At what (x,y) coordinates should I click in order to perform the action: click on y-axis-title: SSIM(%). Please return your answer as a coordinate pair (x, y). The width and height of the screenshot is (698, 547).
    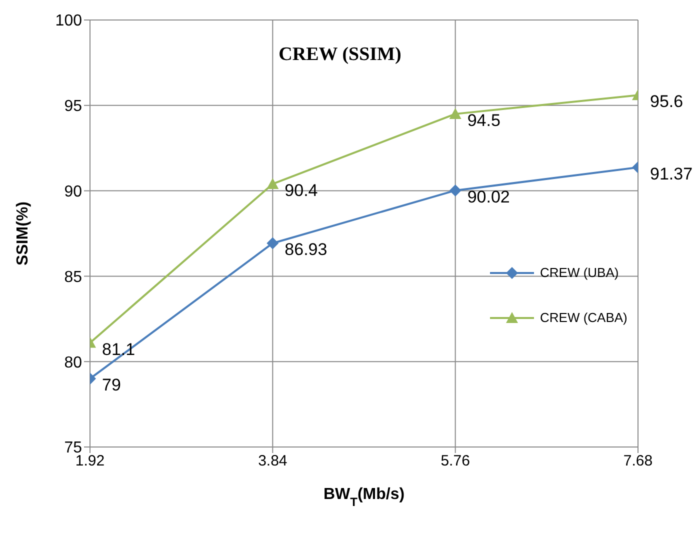
    Looking at the image, I should click on (23, 234).